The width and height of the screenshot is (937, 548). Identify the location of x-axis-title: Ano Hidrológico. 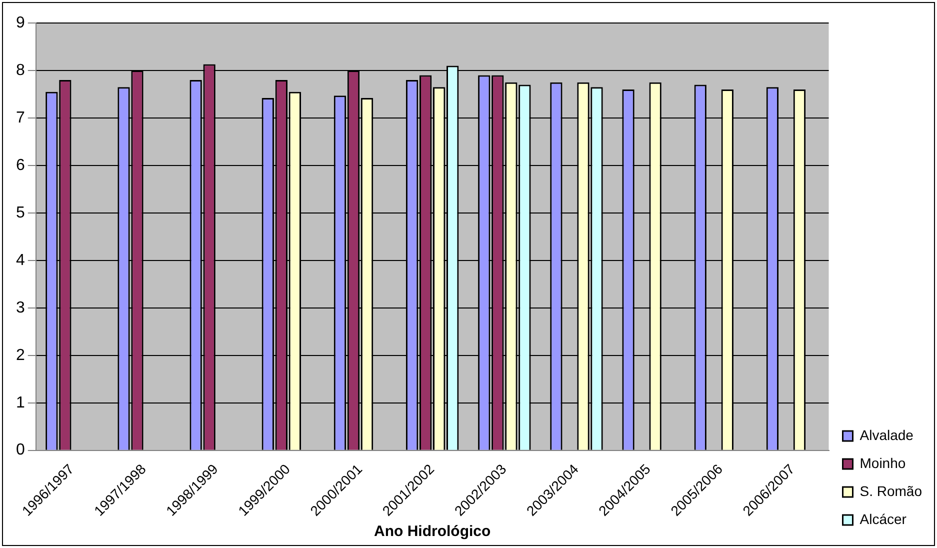
(432, 531).